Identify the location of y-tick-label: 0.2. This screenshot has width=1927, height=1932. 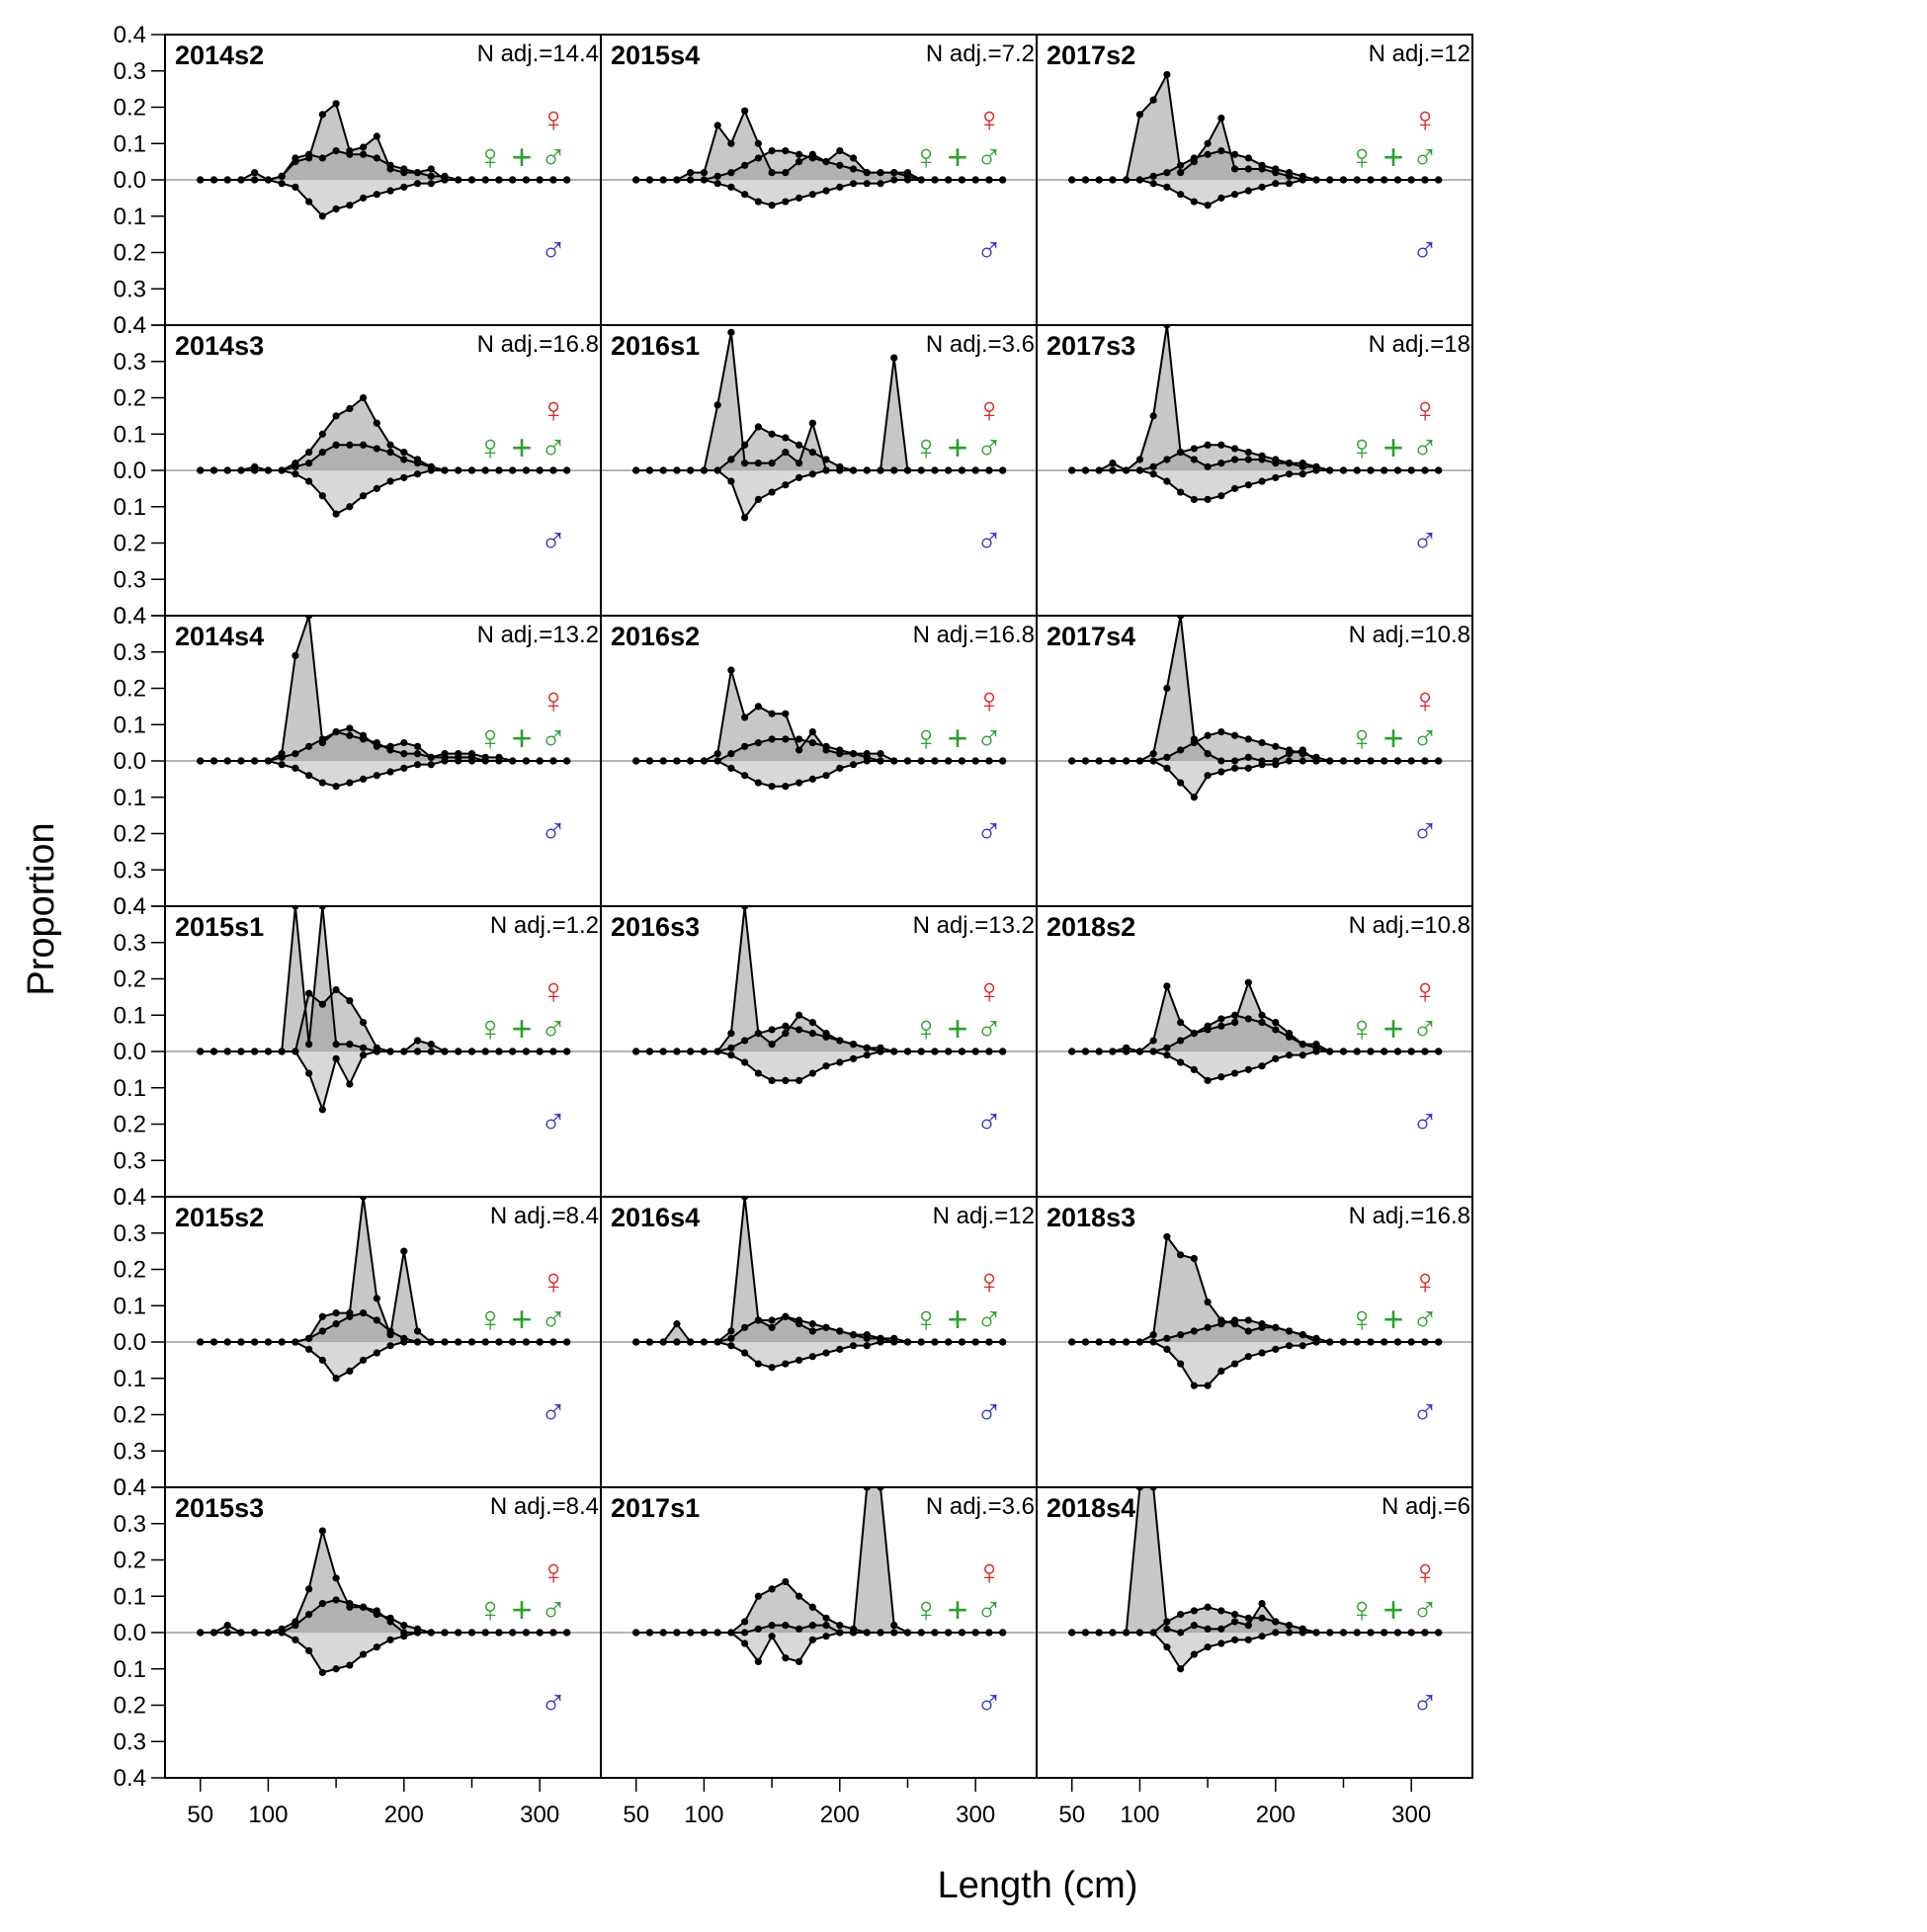
(130, 253).